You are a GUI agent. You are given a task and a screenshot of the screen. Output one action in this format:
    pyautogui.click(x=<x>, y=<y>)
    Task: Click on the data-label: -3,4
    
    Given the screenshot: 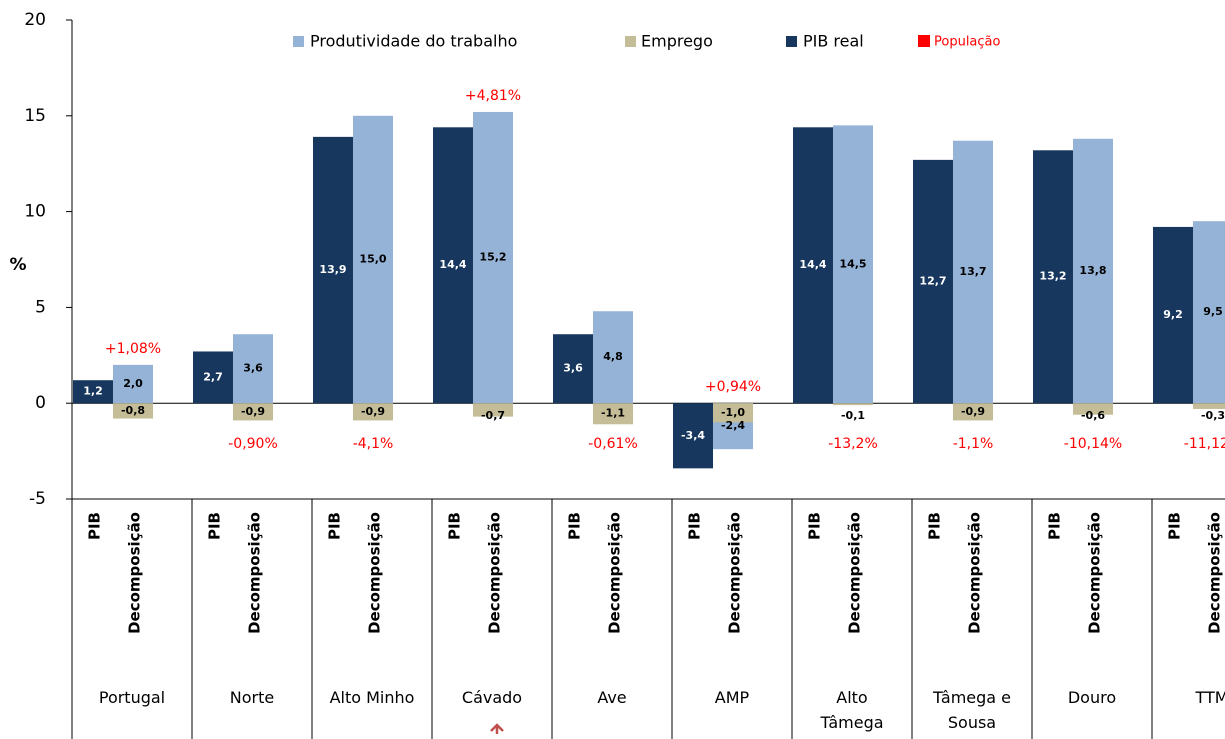 What is the action you would take?
    pyautogui.click(x=693, y=435)
    